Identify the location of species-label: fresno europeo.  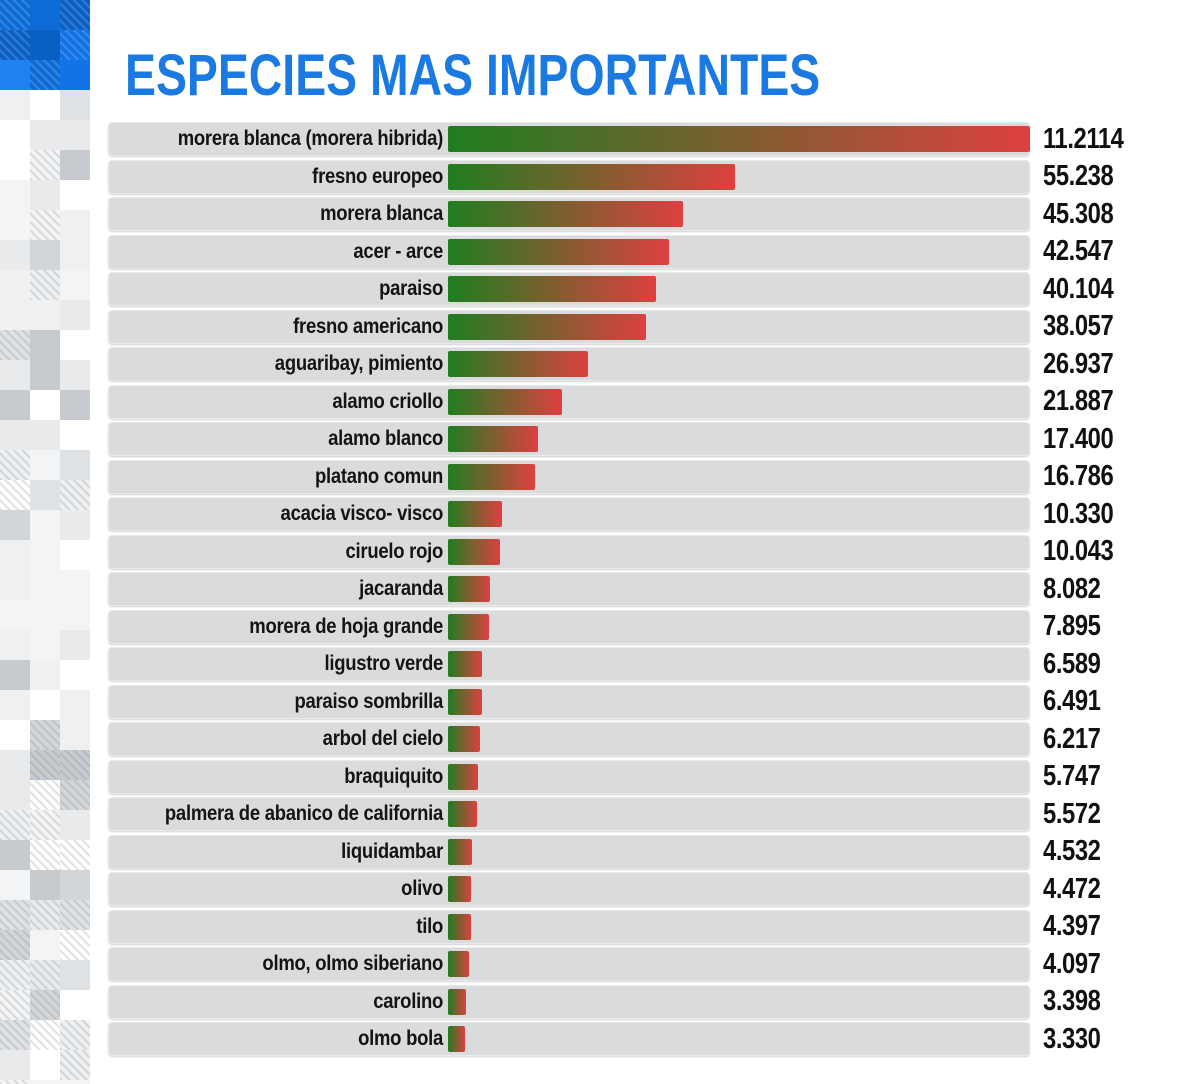
(377, 176).